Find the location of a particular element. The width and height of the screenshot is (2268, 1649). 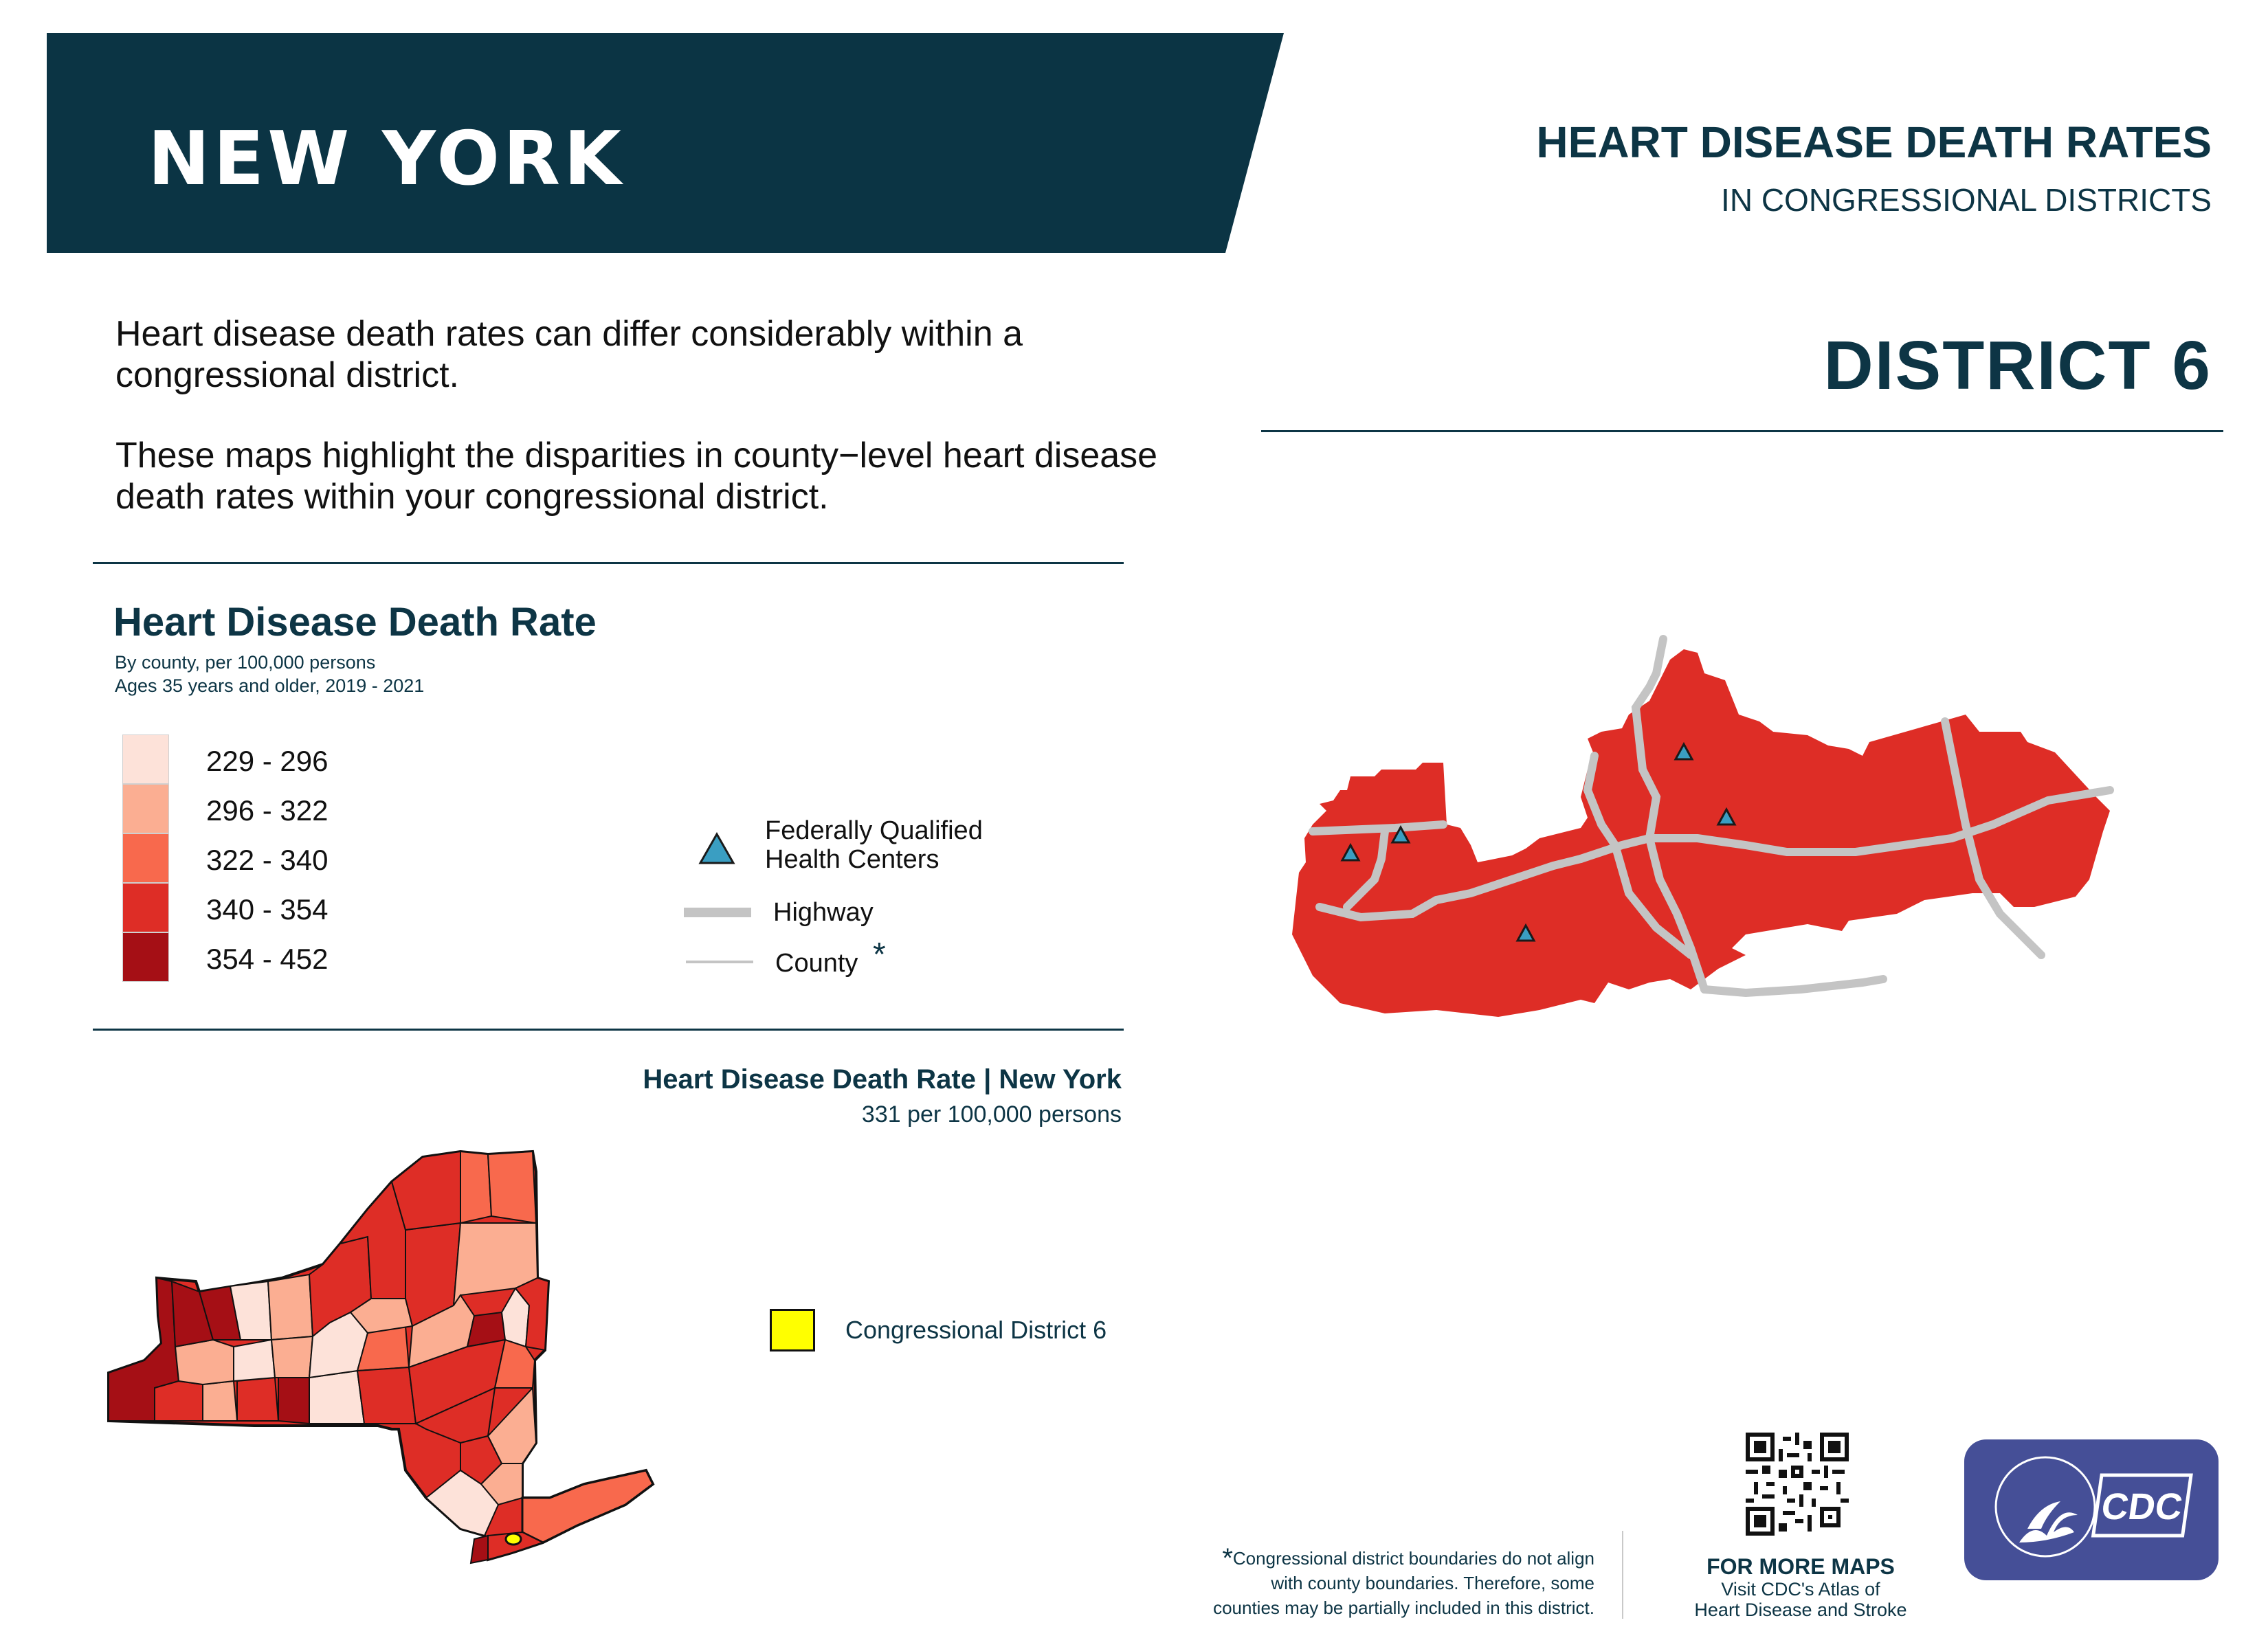

cdc-hhs-logo: CDC is located at coordinates (2091, 1509).